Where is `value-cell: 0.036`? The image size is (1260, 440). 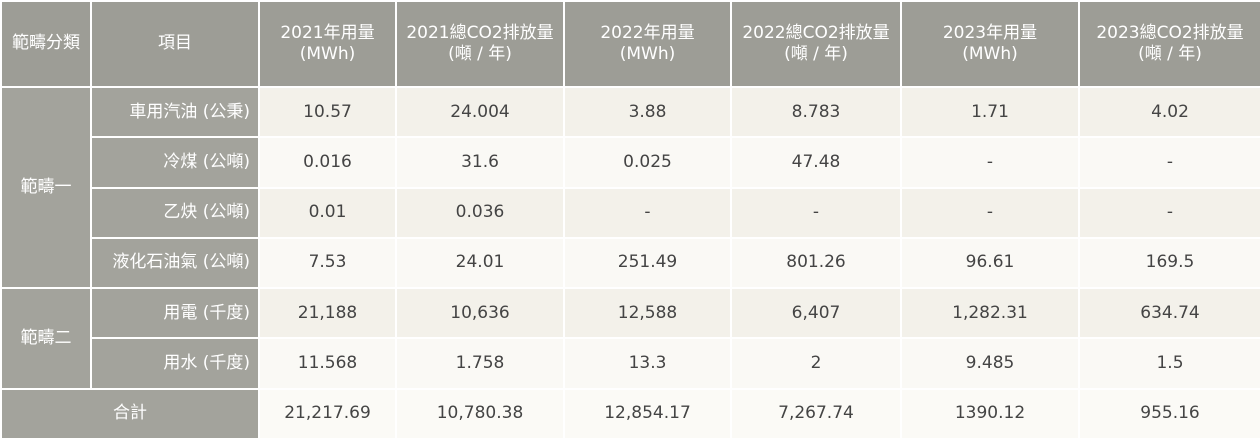 value-cell: 0.036 is located at coordinates (480, 212).